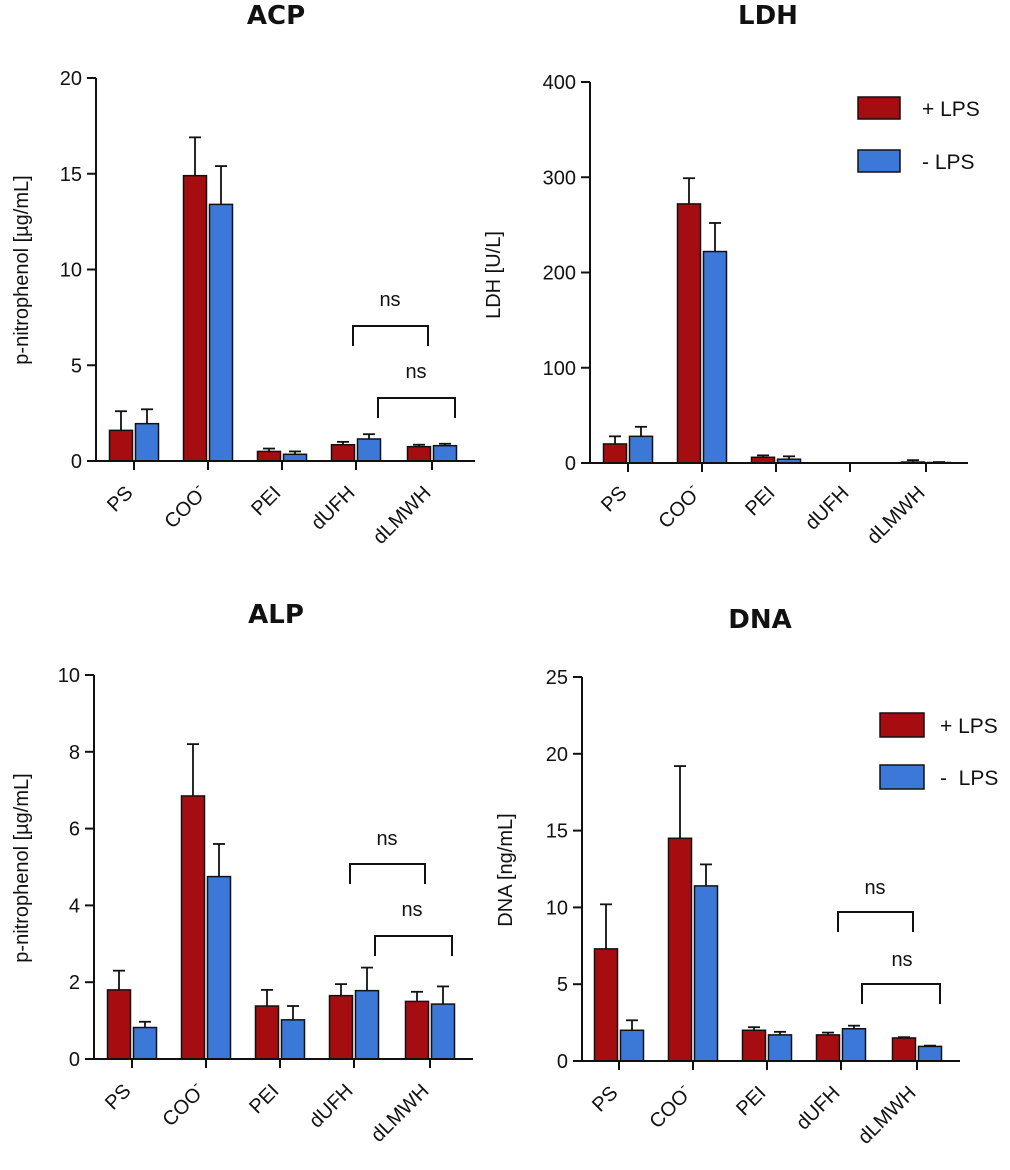 This screenshot has width=1010, height=1170. What do you see at coordinates (22, 269) in the screenshot?
I see `y-axis-label-acp: p-nitrophenol [µg/mL]` at bounding box center [22, 269].